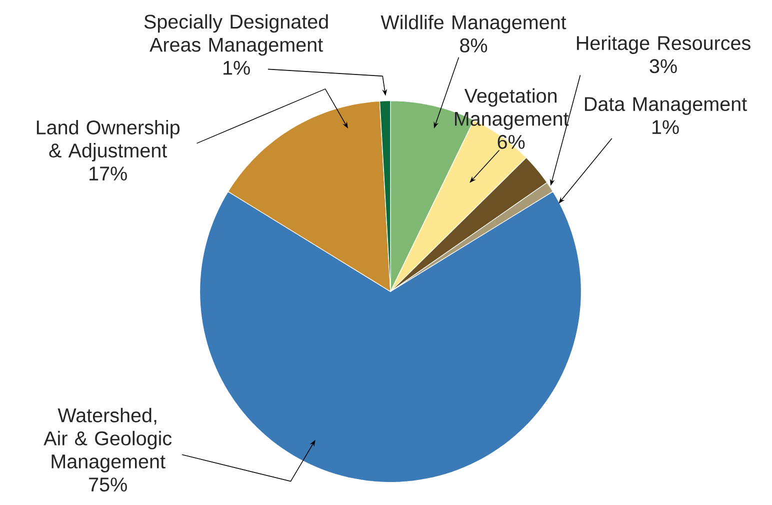 The image size is (772, 505). What do you see at coordinates (236, 35) in the screenshot?
I see `slice-label: Specially Designated Areas Management` at bounding box center [236, 35].